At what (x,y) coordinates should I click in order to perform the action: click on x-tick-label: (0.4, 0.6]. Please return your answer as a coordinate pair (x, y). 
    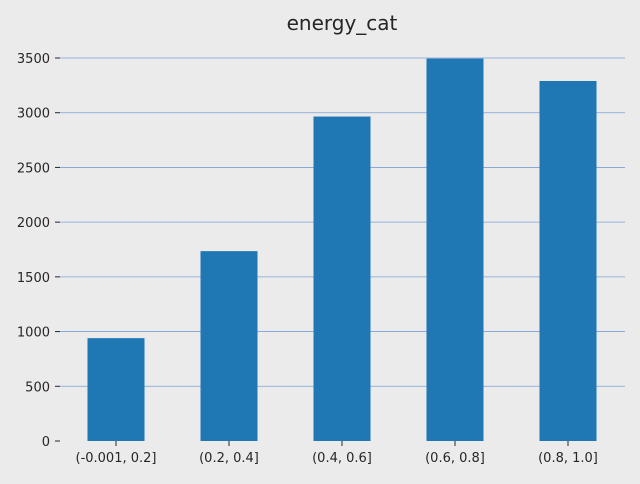
    Looking at the image, I should click on (342, 458).